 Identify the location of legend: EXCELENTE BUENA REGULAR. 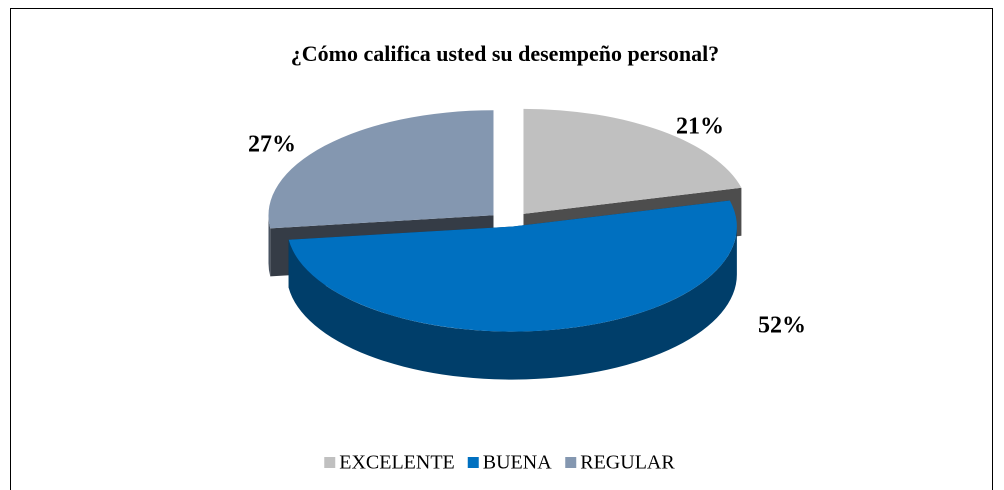
(499, 463).